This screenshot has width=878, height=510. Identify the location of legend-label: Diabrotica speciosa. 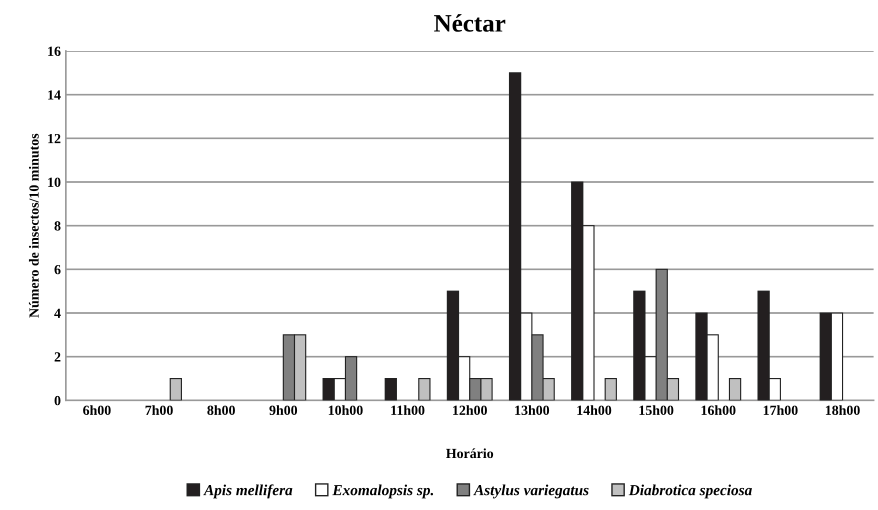
(690, 491).